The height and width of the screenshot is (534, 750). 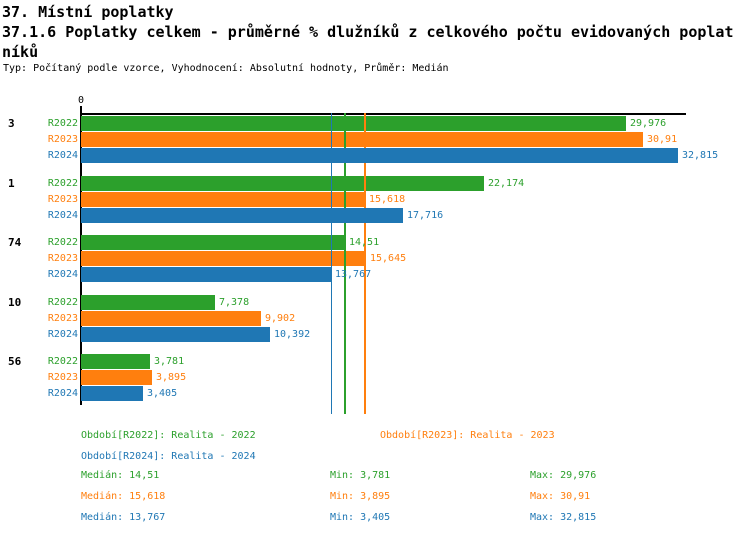 I want to click on bar-value-label: 29,976, so click(x=648, y=123).